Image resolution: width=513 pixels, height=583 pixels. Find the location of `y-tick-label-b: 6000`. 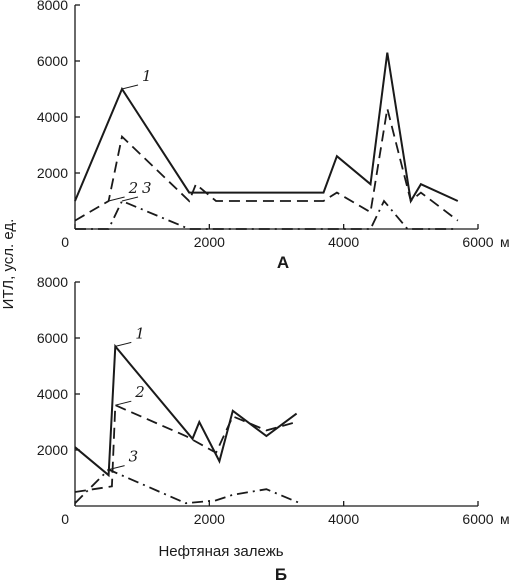

y-tick-label-b: 6000 is located at coordinates (52, 338).